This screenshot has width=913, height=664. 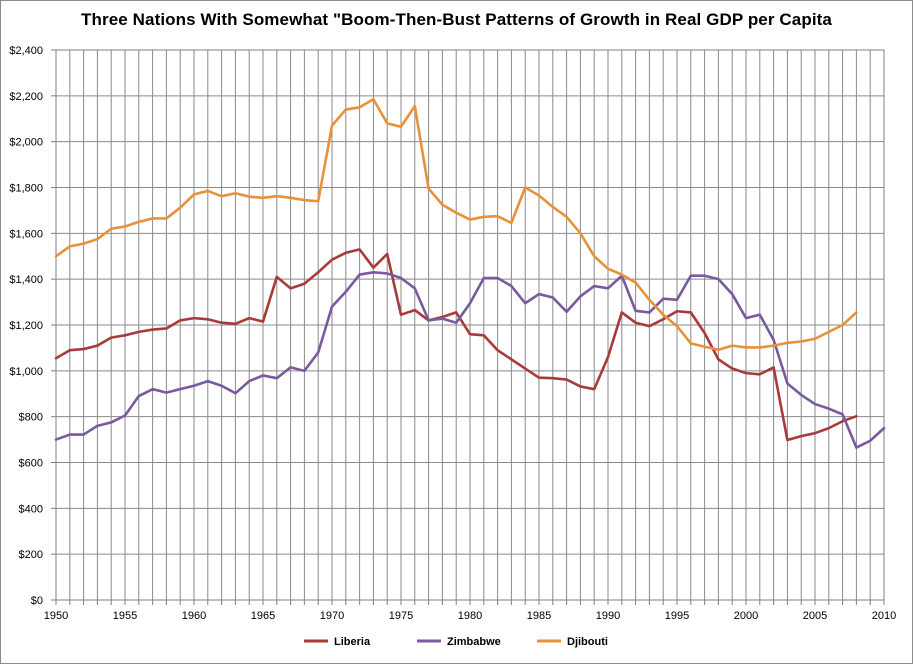 I want to click on legend-label-djibouti: Djibouti, so click(x=587, y=642).